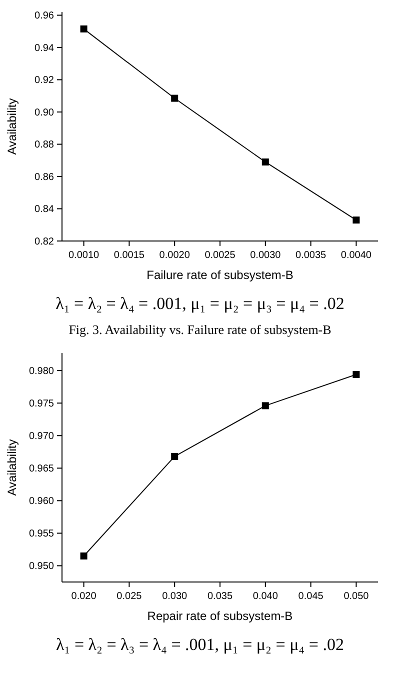 The image size is (400, 682). I want to click on x-axis-title: Repair rate of subsystem-B, so click(220, 616).